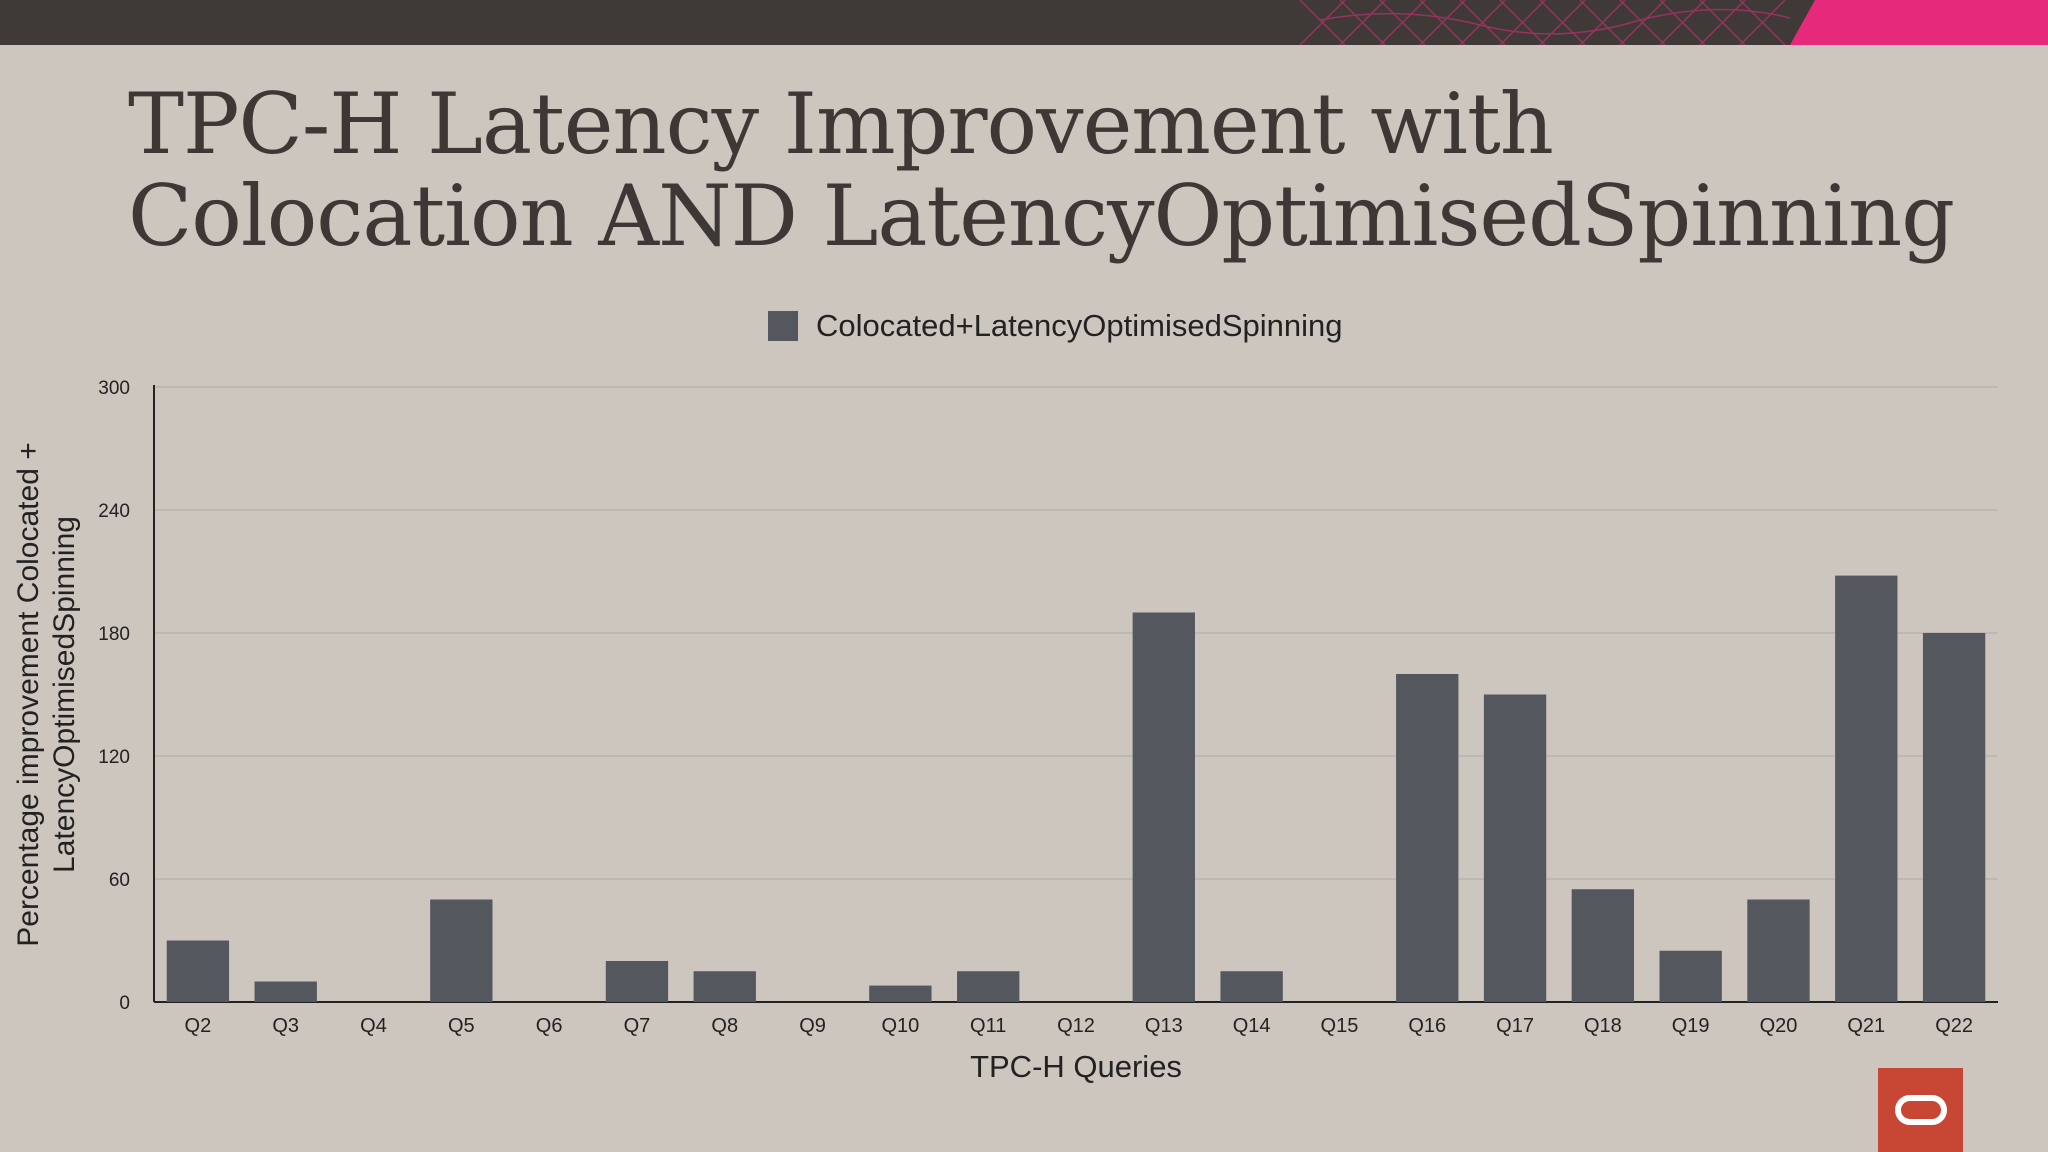  What do you see at coordinates (124, 1003) in the screenshot?
I see `y-tick-label: 0` at bounding box center [124, 1003].